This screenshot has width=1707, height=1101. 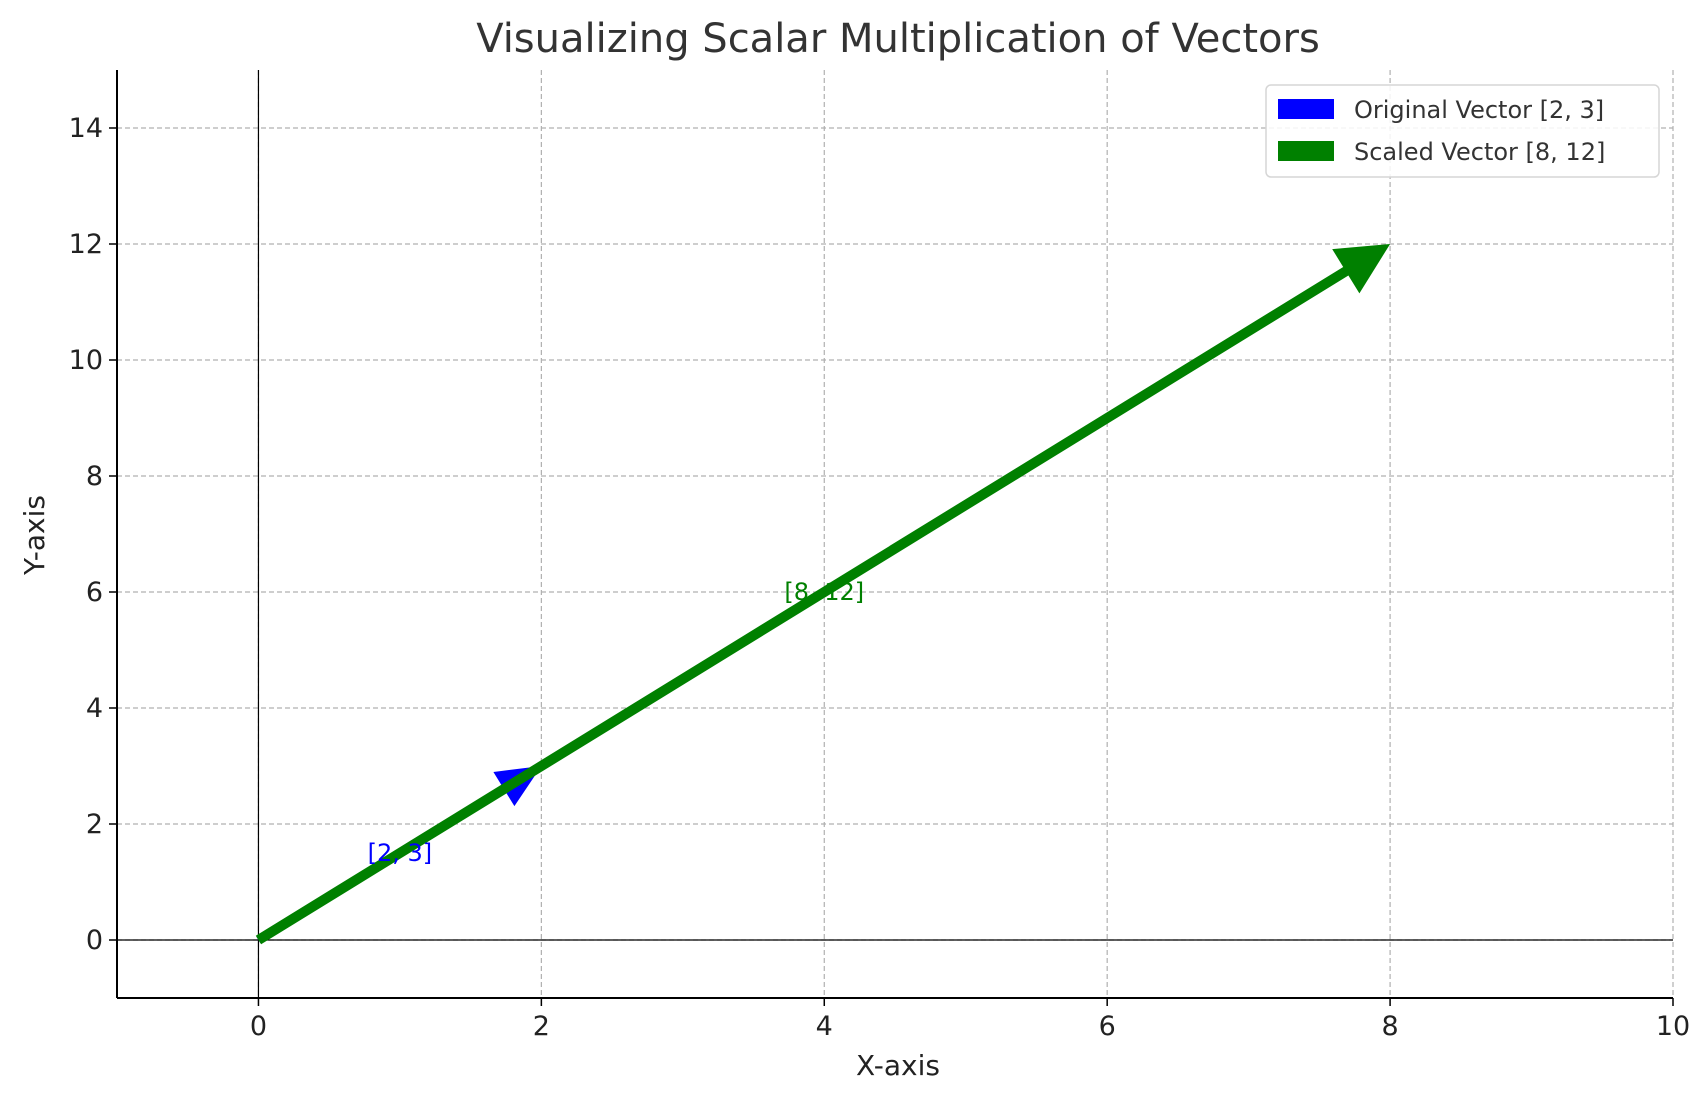 I want to click on legend-label: Scaled Vector [8, 12], so click(x=1479, y=152).